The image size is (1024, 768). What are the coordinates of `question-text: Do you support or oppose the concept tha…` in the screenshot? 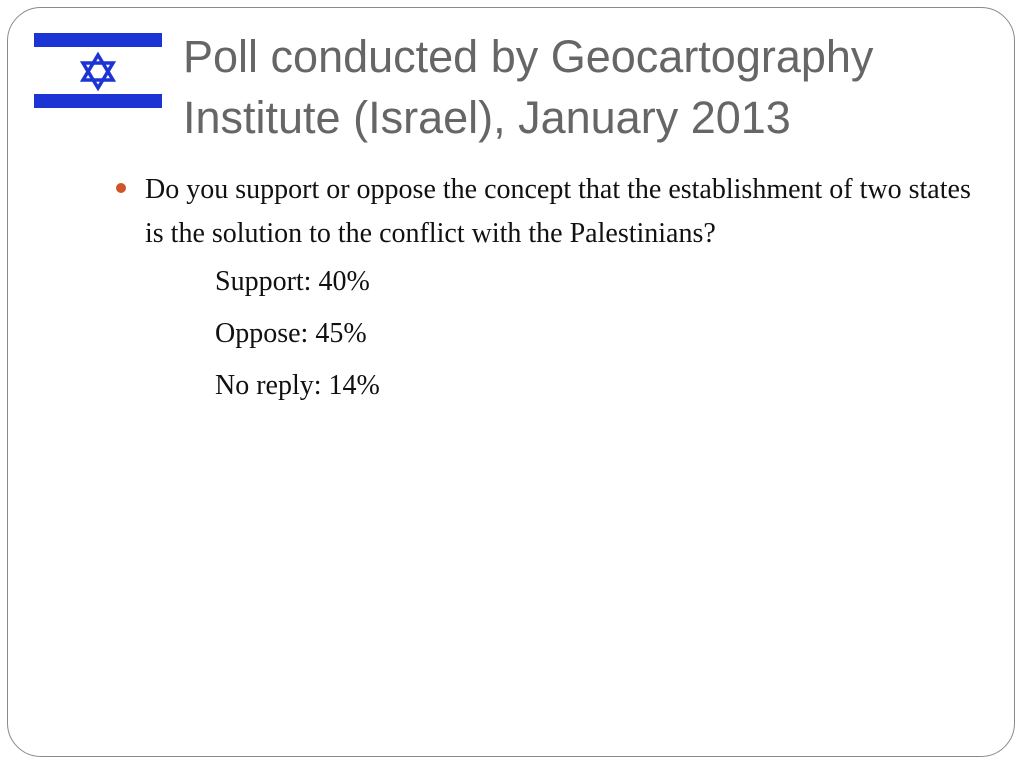 It's located at (558, 211).